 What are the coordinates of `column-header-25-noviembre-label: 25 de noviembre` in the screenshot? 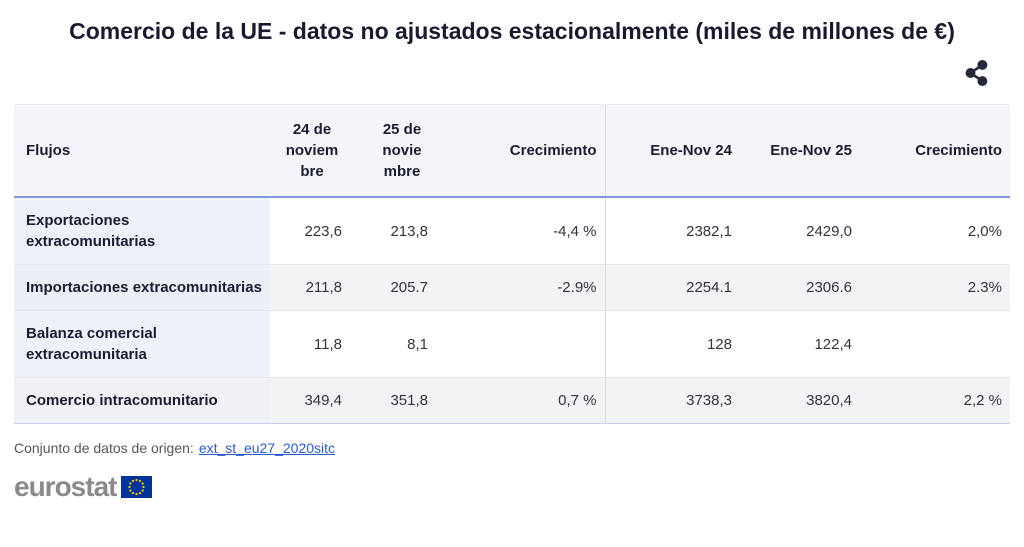 It's located at (402, 150).